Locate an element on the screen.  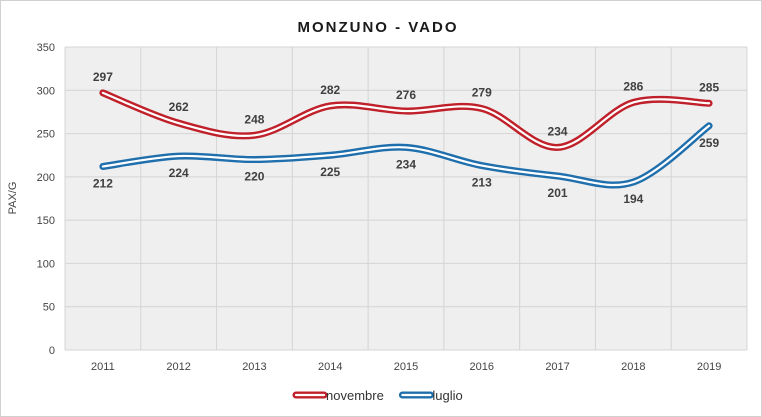
y-tick-label: 200 is located at coordinates (46, 178).